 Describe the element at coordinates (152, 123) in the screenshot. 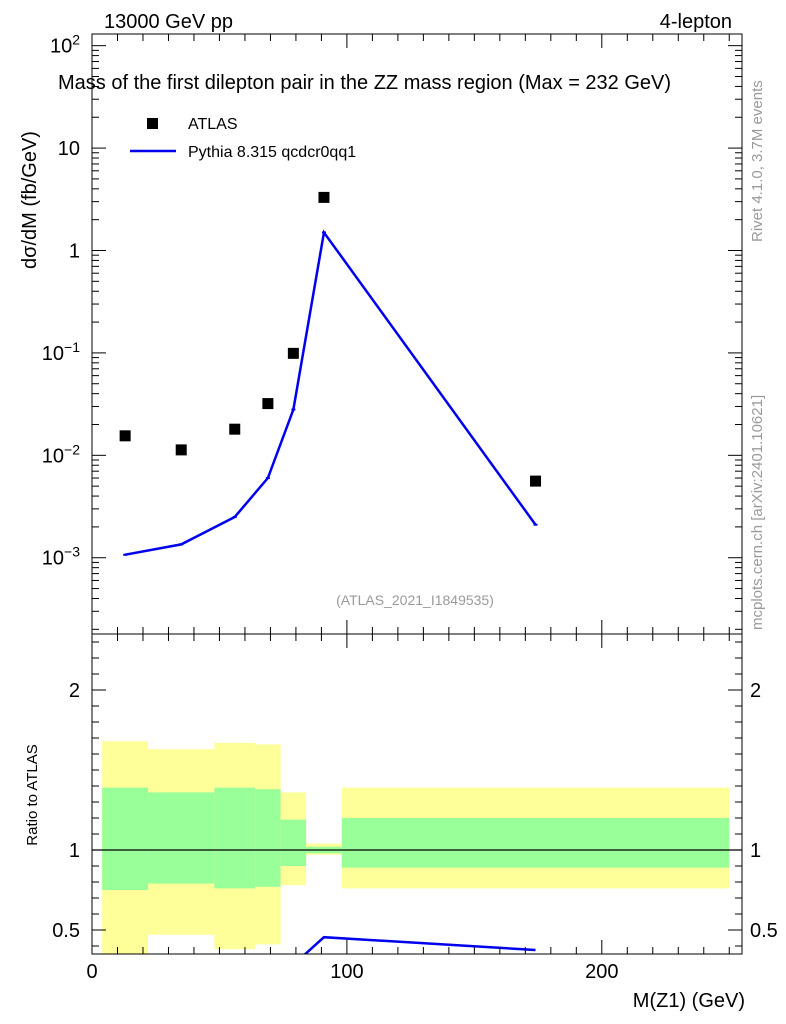

I see `legend-data-marker` at that location.